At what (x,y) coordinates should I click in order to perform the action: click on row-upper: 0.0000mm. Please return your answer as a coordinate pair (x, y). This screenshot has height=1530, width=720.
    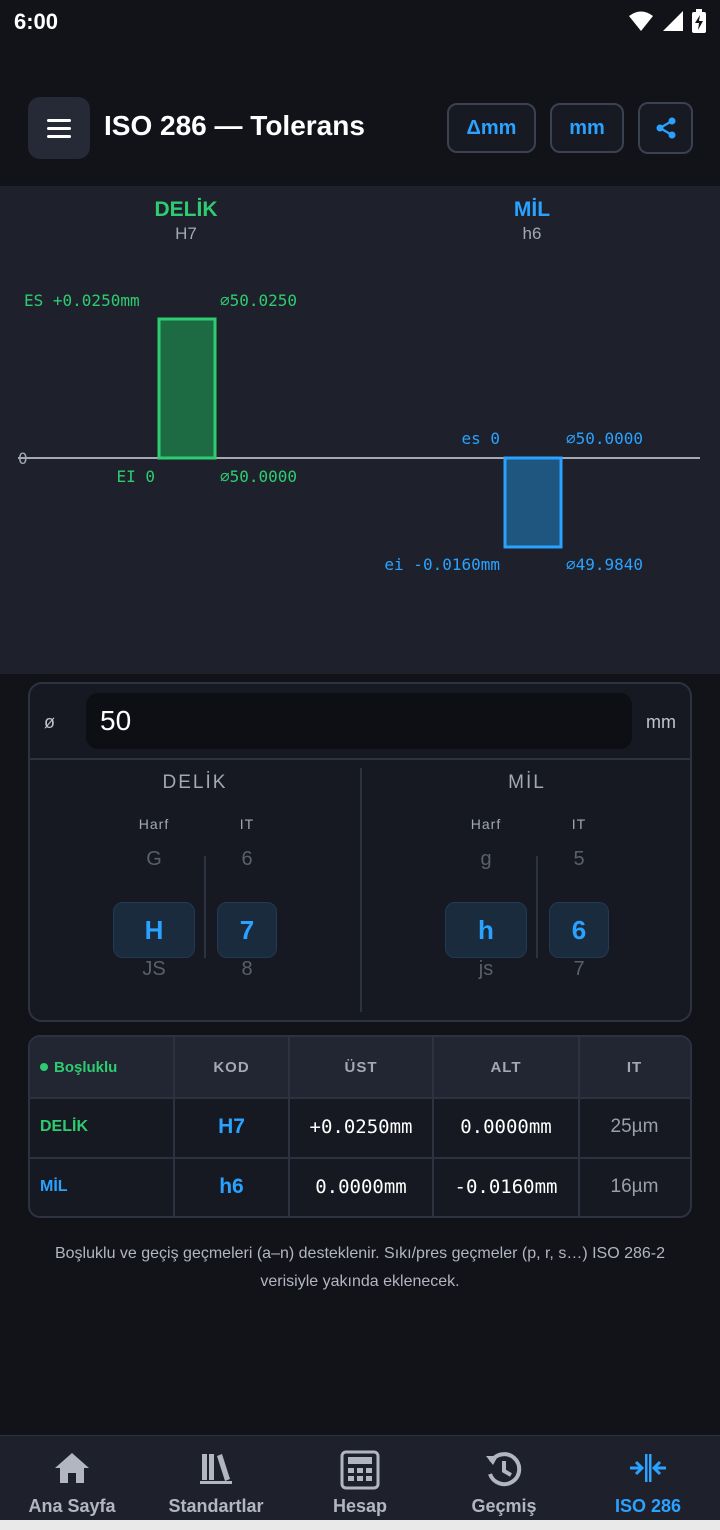
    Looking at the image, I should click on (361, 1187).